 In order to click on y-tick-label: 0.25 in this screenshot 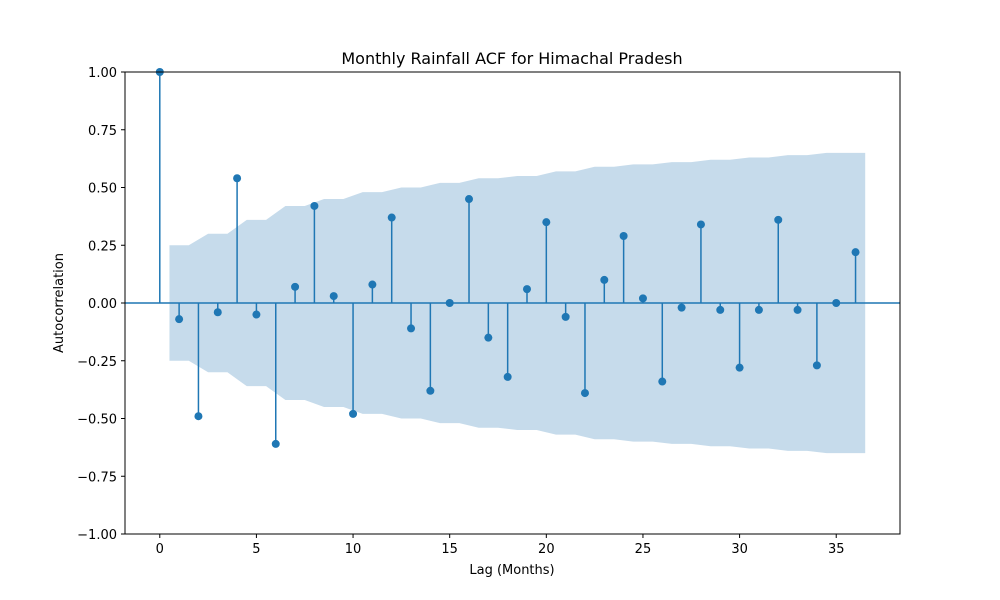, I will do `click(102, 246)`.